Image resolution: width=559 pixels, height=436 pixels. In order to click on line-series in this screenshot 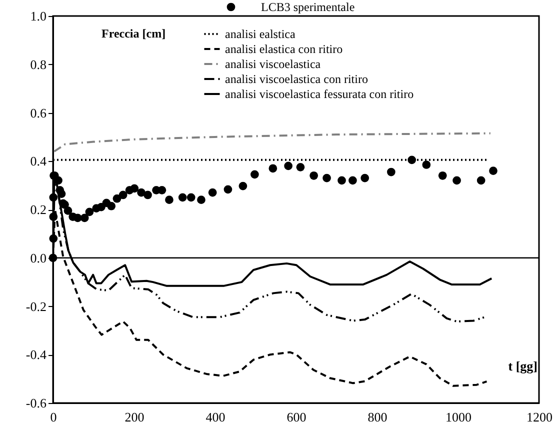, I will do `click(272, 142)`.